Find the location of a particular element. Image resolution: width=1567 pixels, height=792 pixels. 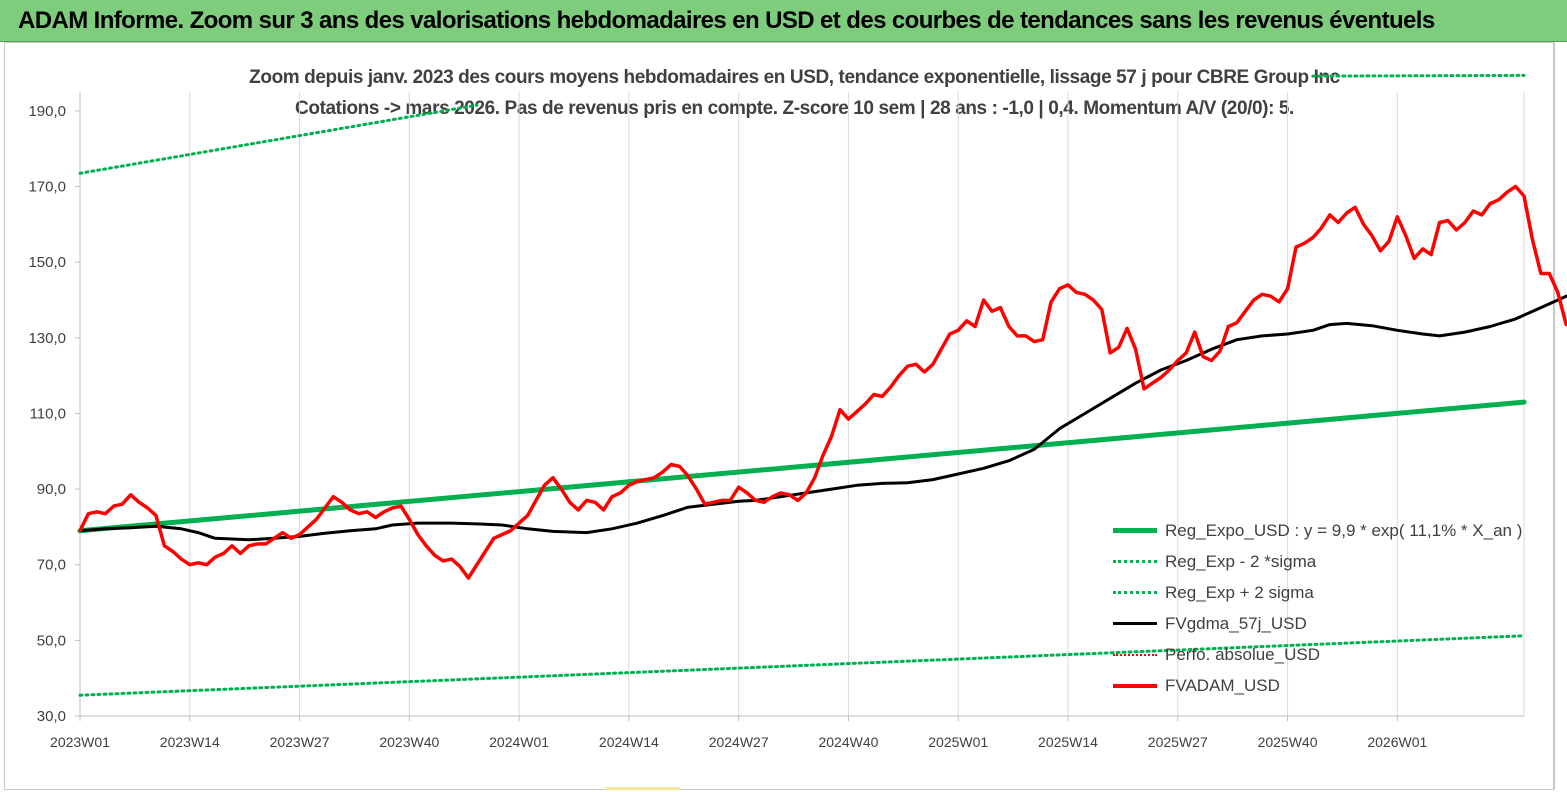

x-tick-label: 2025W27 is located at coordinates (1178, 742).